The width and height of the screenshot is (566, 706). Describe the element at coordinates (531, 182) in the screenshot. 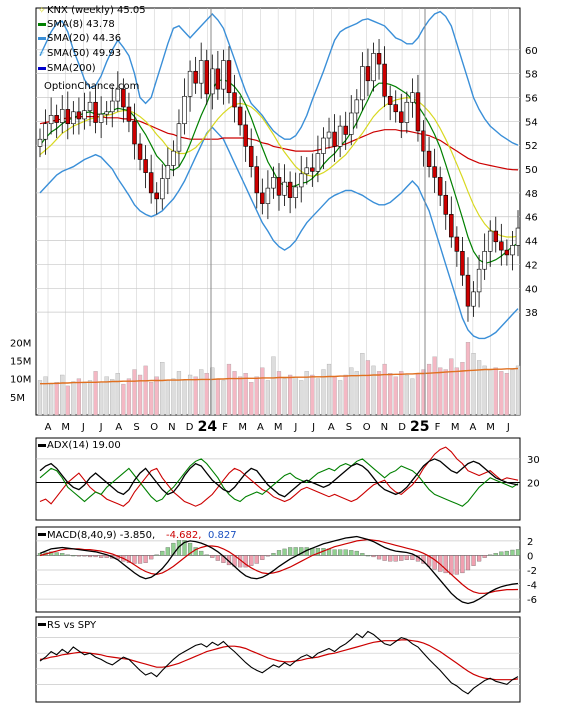

I see `price-y-tick-labels: 38 40 42 44 46 48 50 52 54 56 58 60` at that location.